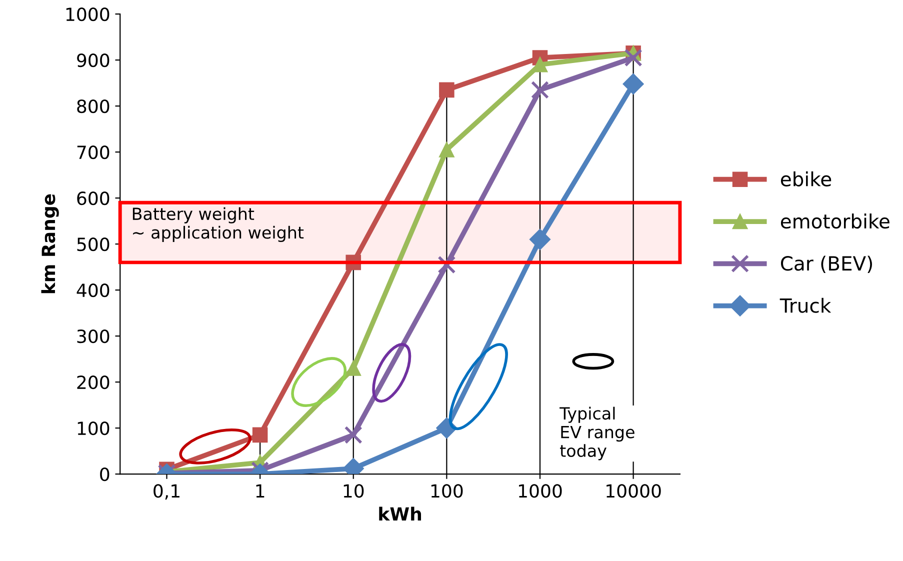 The height and width of the screenshot is (561, 903). I want to click on x-tick-label: 10000, so click(633, 491).